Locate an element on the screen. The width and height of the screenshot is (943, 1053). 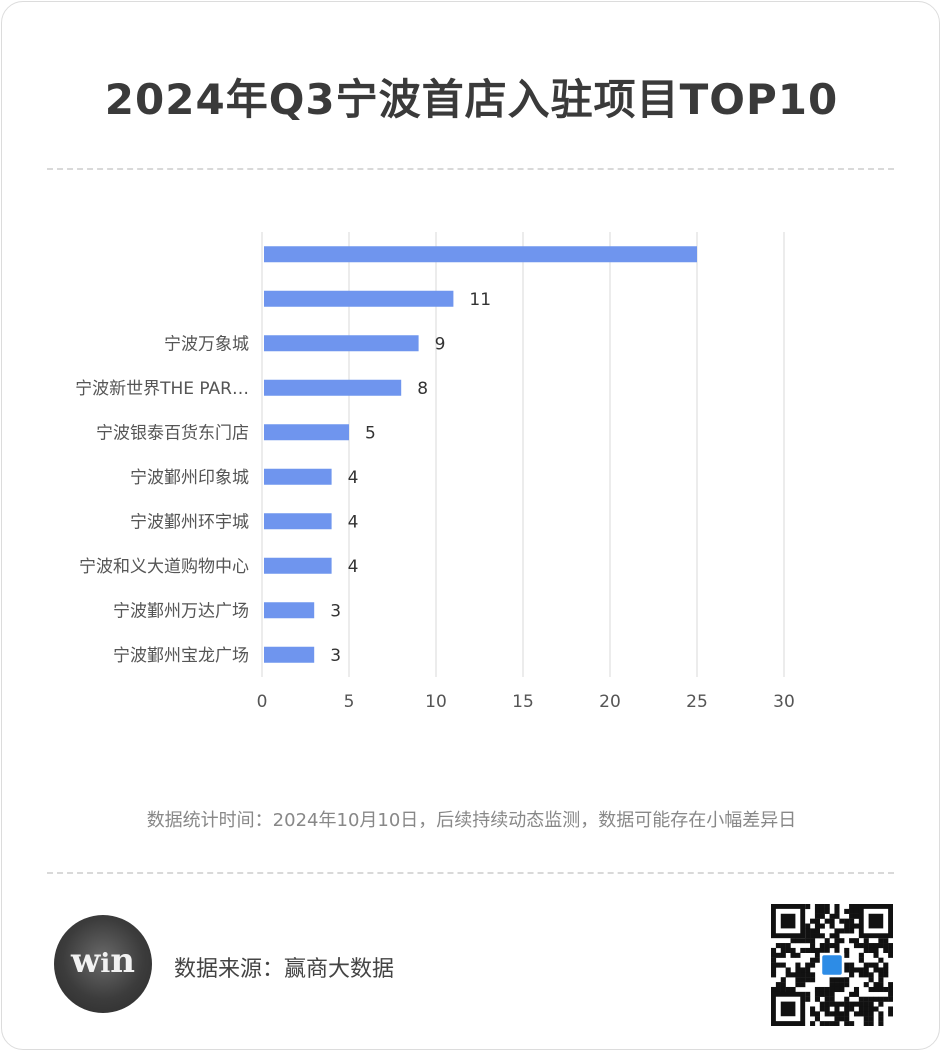
x-tick-label: 10 is located at coordinates (436, 702).